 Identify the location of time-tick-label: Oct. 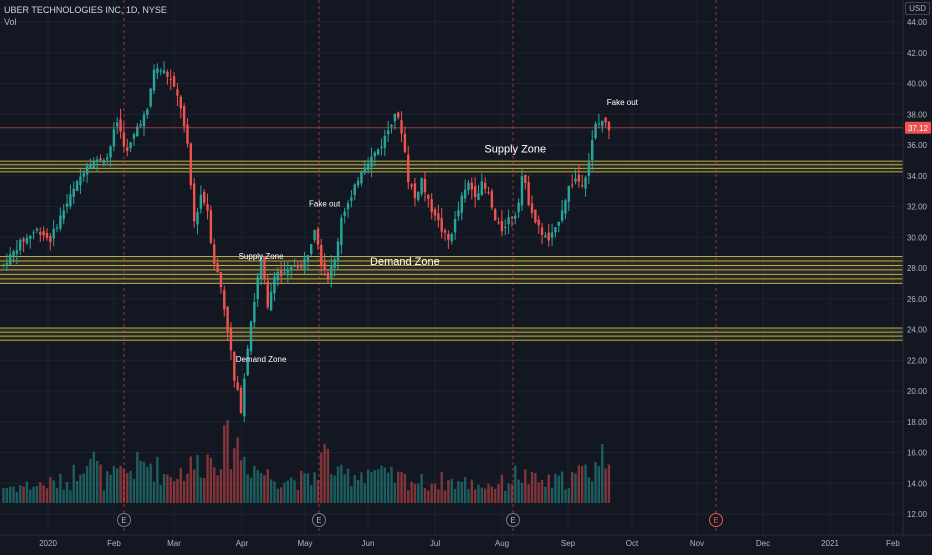
(632, 543).